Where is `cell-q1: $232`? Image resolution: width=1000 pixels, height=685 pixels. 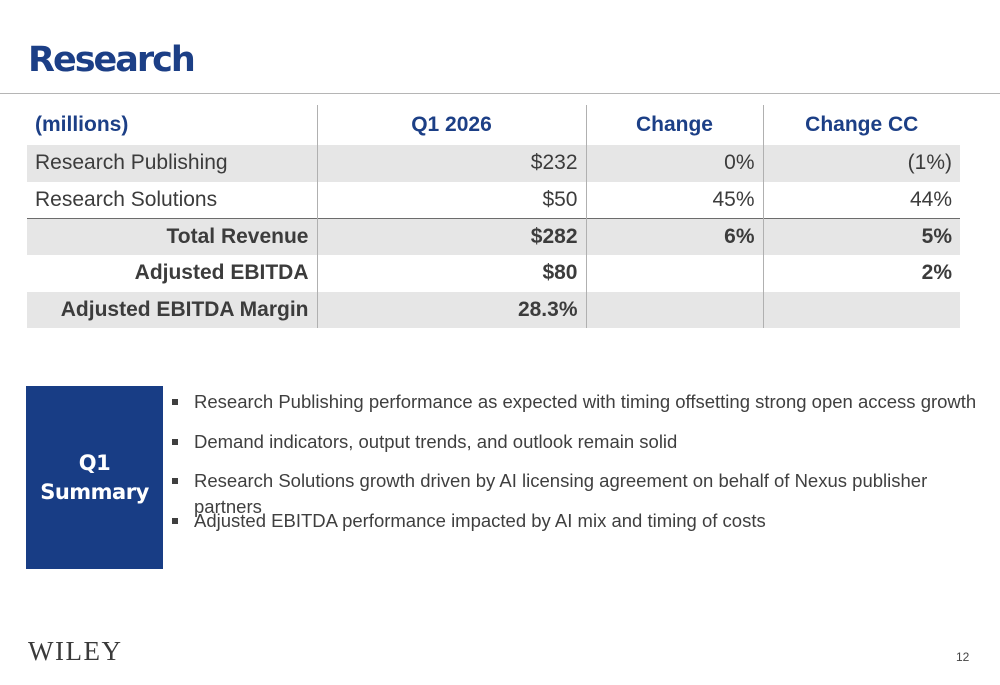 cell-q1: $232 is located at coordinates (451, 163).